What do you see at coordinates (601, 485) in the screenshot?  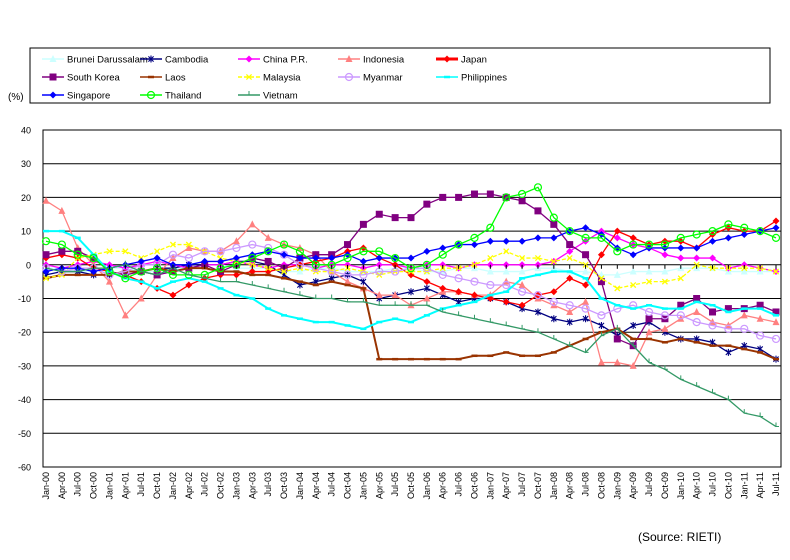 I see `x-tick-label: Oct-08` at bounding box center [601, 485].